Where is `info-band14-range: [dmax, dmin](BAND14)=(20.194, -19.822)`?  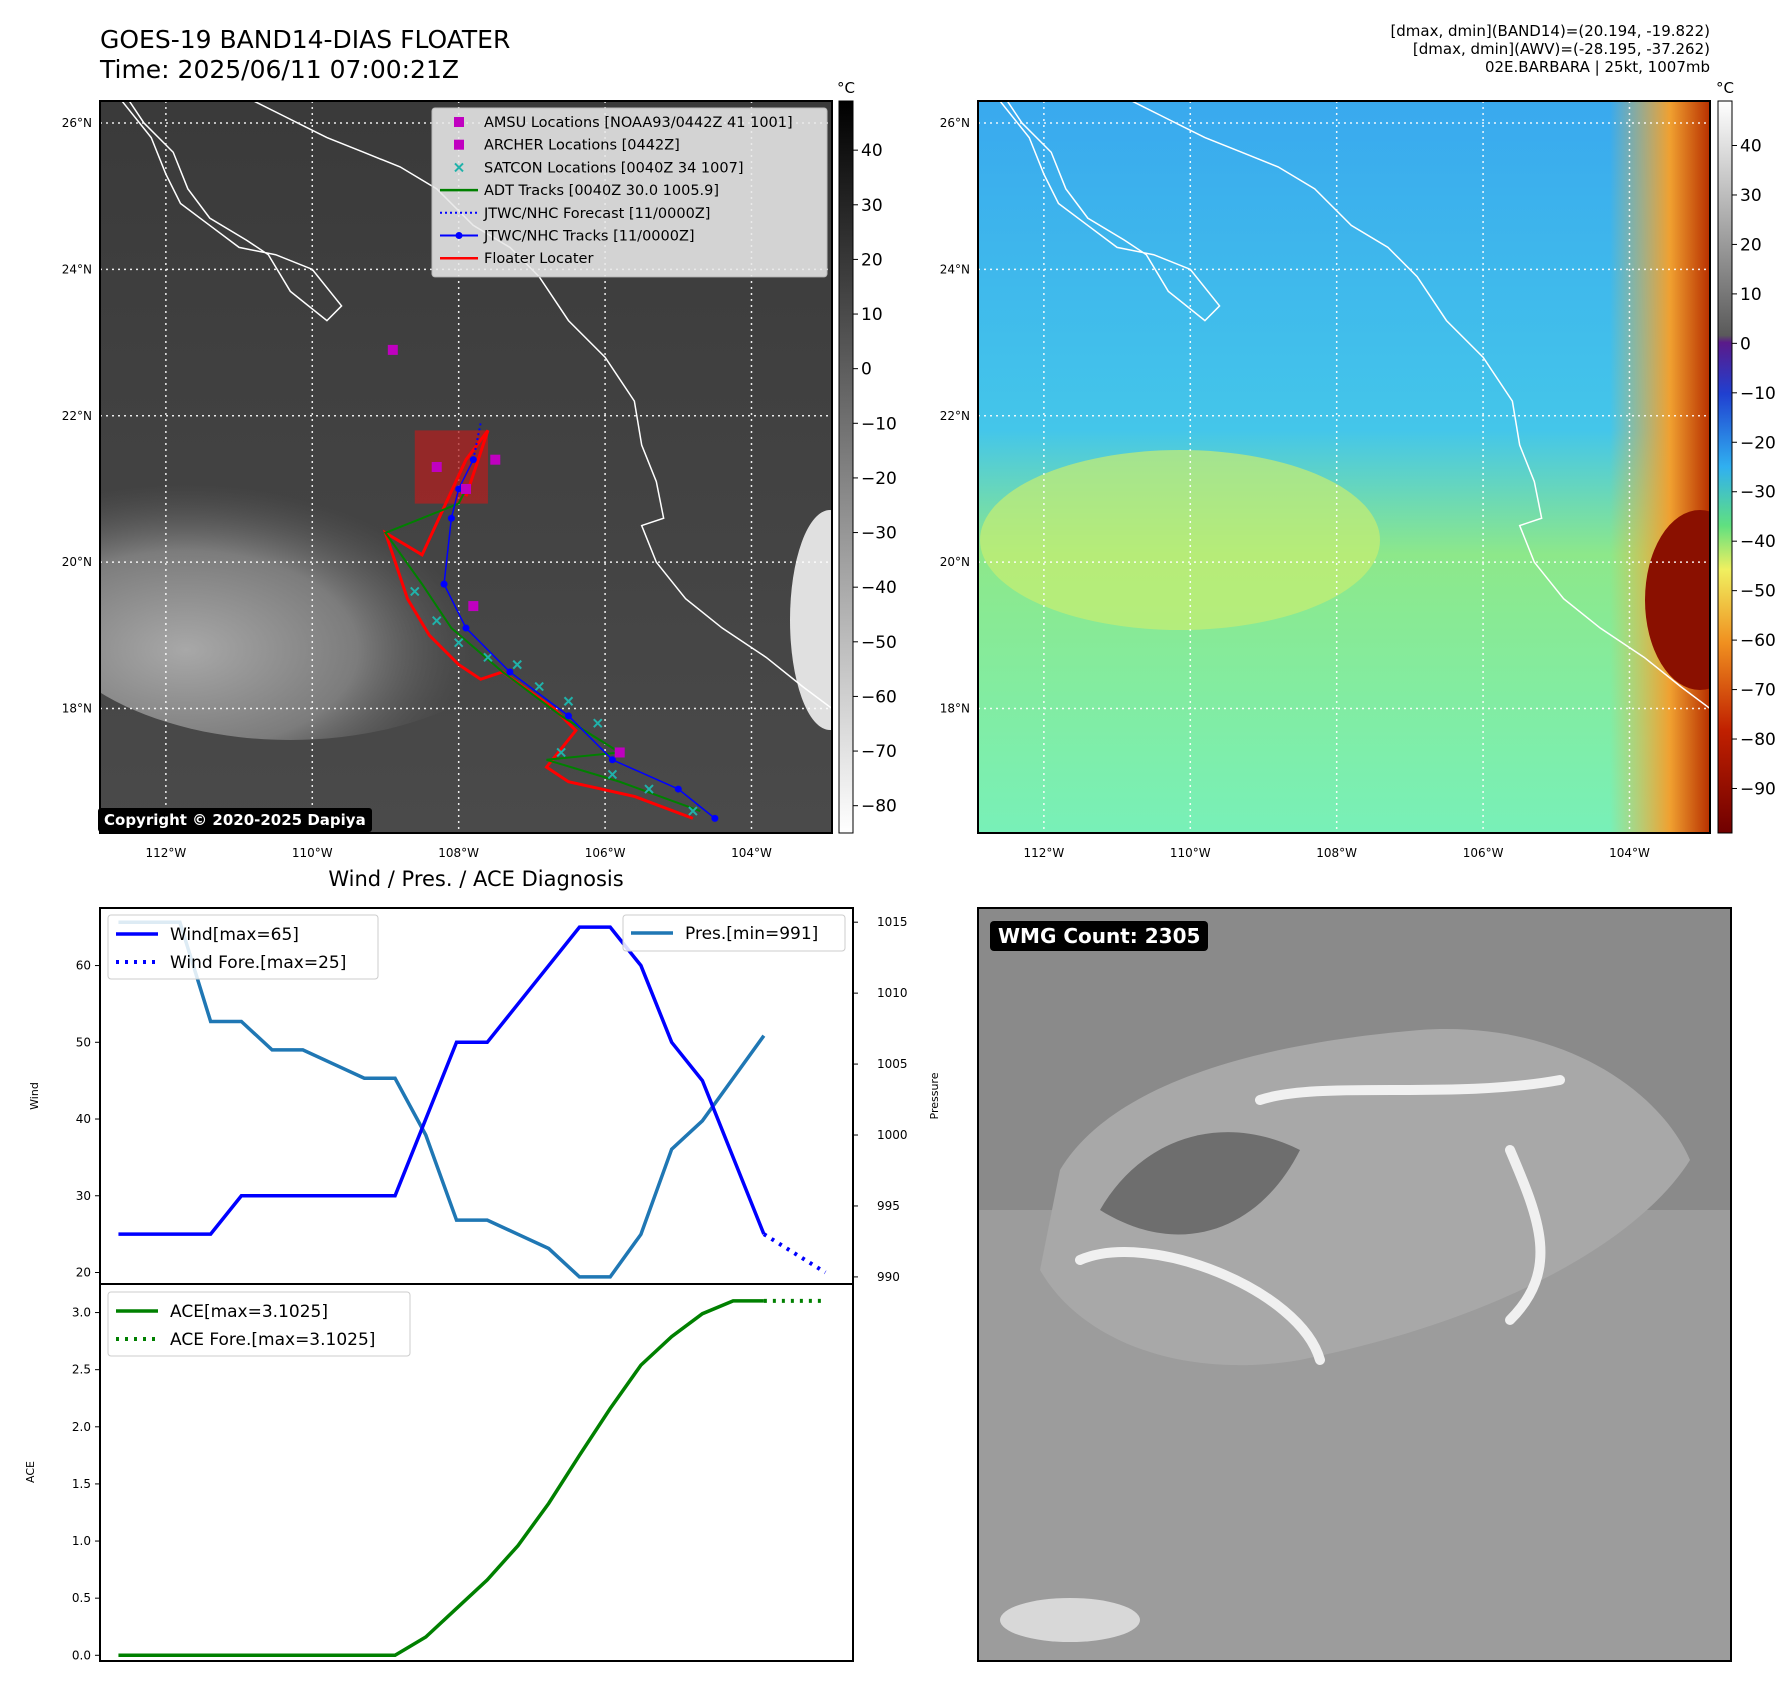
info-band14-range: [dmax, dmin](BAND14)=(20.194, -19.822) is located at coordinates (1550, 31).